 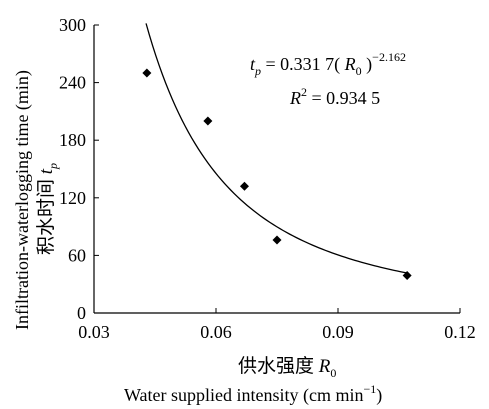 I want to click on r2-value: = 0.934 5, so click(x=343, y=98).